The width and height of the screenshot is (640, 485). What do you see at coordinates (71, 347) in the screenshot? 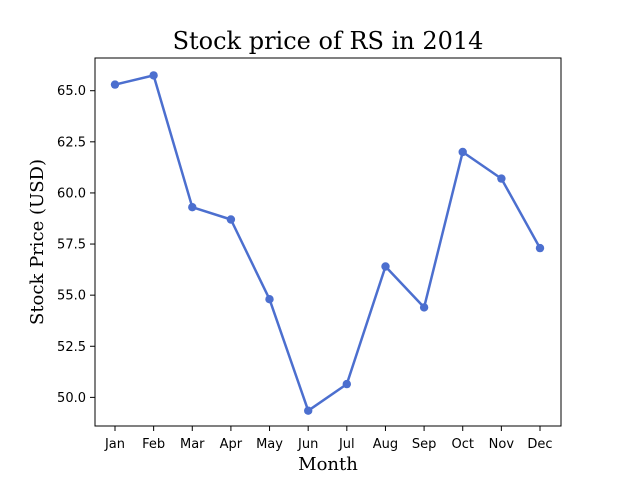
I see `y-tick-label: 52.5` at bounding box center [71, 347].